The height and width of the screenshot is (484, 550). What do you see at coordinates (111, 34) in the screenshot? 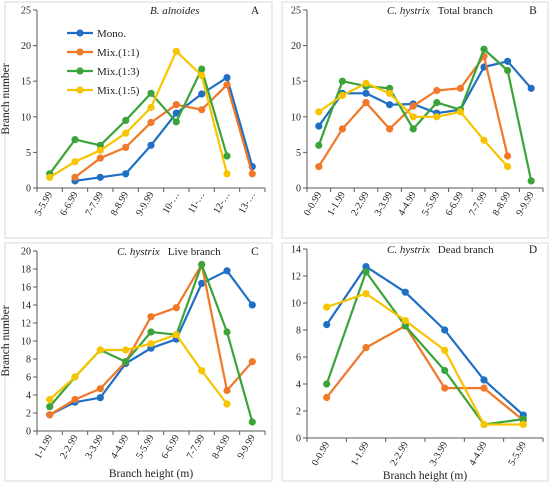
I see `legend-label: Mono.` at bounding box center [111, 34].